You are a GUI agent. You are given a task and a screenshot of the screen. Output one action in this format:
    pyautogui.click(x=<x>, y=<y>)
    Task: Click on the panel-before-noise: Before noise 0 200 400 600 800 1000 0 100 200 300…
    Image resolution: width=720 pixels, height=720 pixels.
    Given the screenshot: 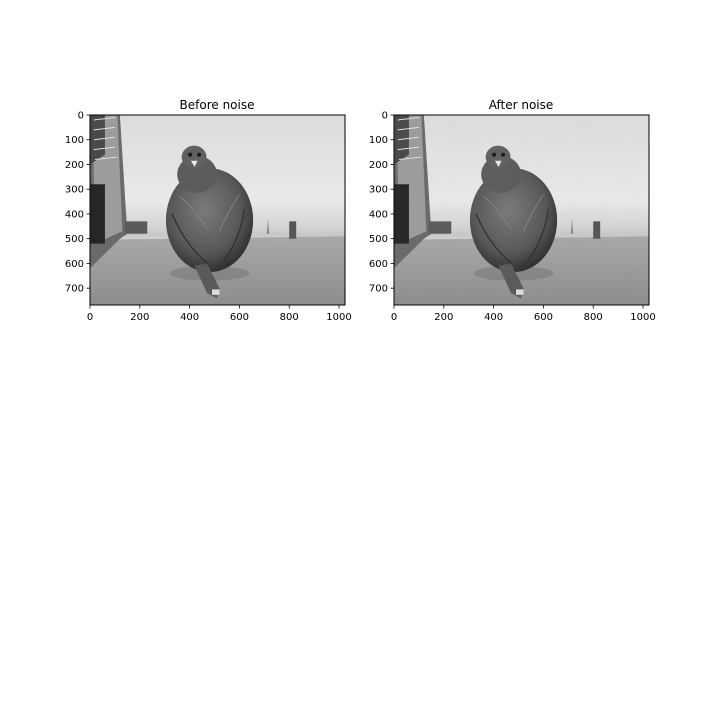 What is the action you would take?
    pyautogui.click(x=208, y=210)
    